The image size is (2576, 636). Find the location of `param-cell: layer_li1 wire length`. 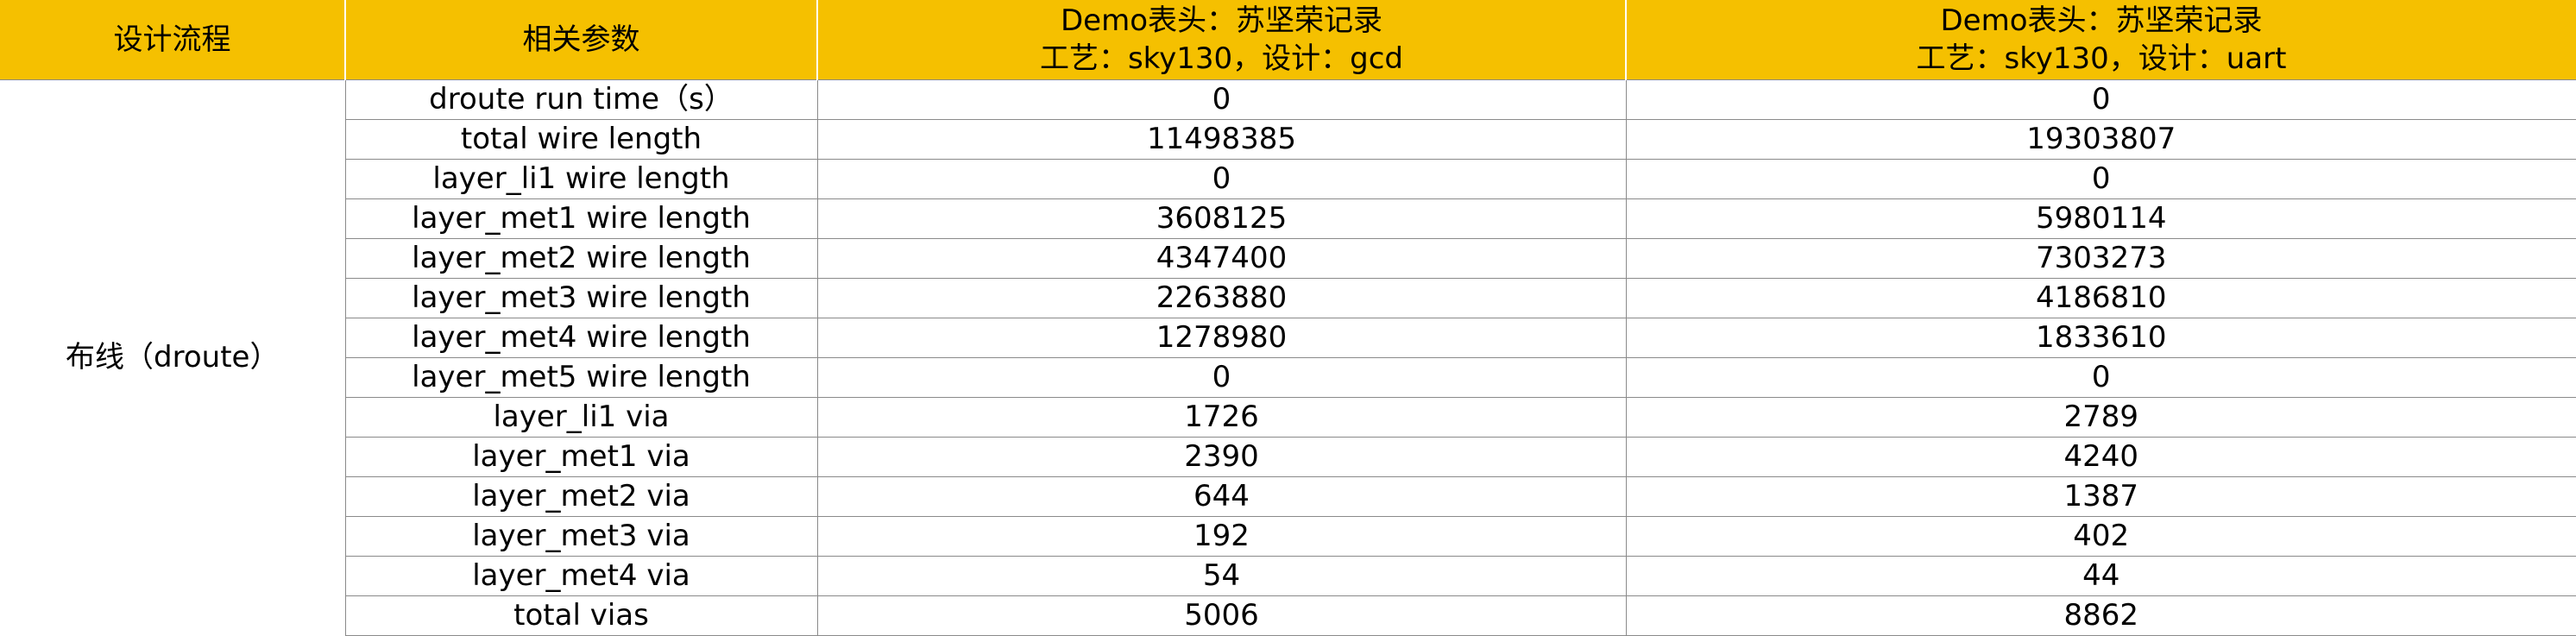

param-cell: layer_li1 wire length is located at coordinates (580, 179).